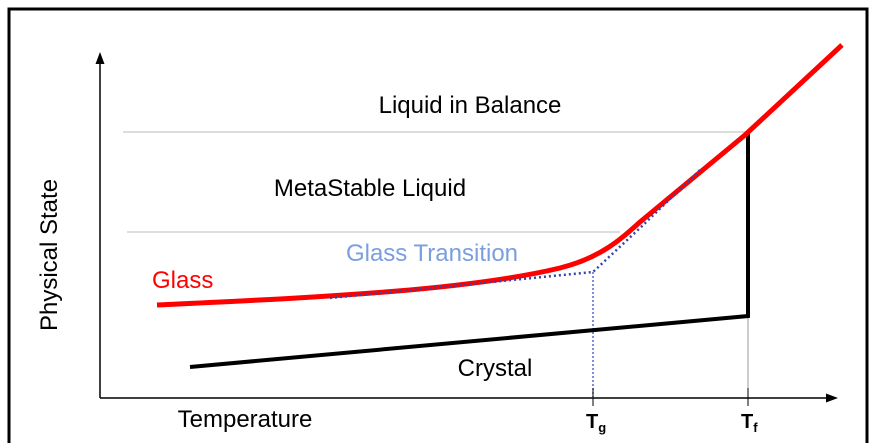 The image size is (877, 443). What do you see at coordinates (515, 234) in the screenshot?
I see `transition-line` at bounding box center [515, 234].